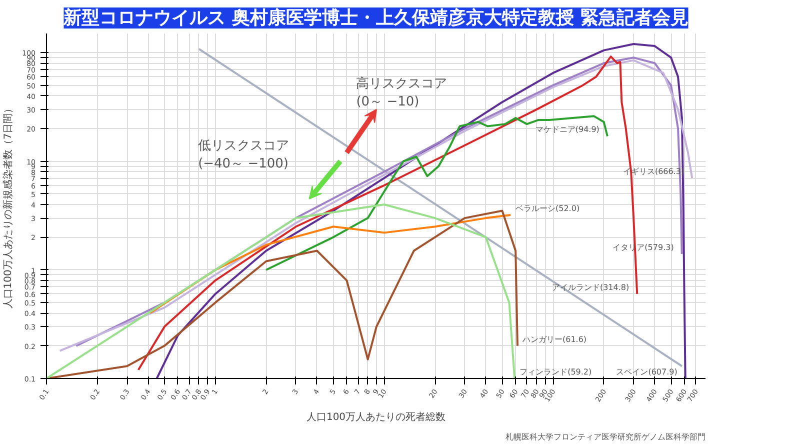  Describe the element at coordinates (554, 339) in the screenshot. I see `series-label: ハンガリー(61.6)` at that location.